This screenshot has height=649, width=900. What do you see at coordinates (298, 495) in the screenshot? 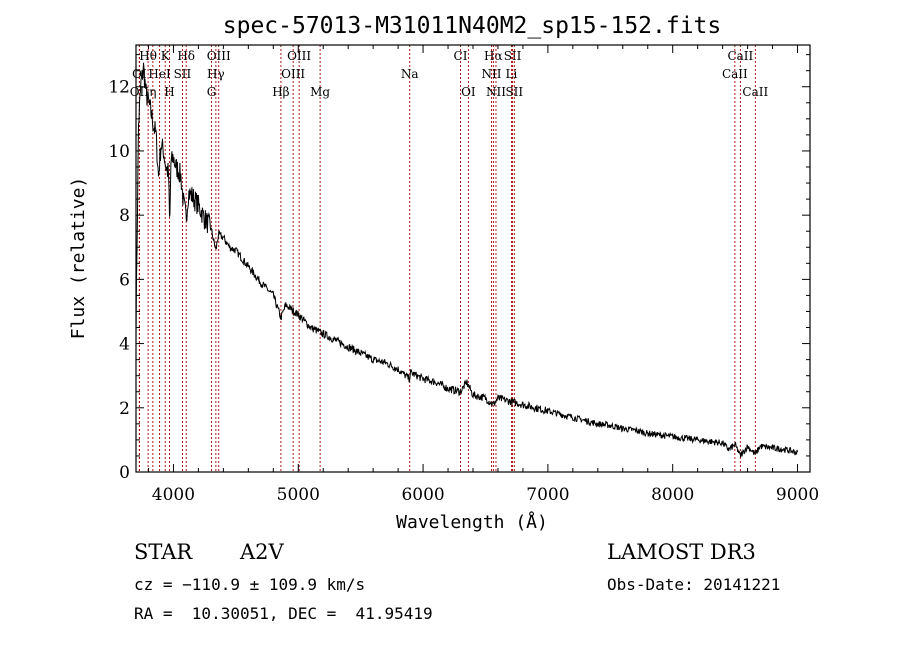
I see `x-tick-label: 5000` at bounding box center [298, 495].